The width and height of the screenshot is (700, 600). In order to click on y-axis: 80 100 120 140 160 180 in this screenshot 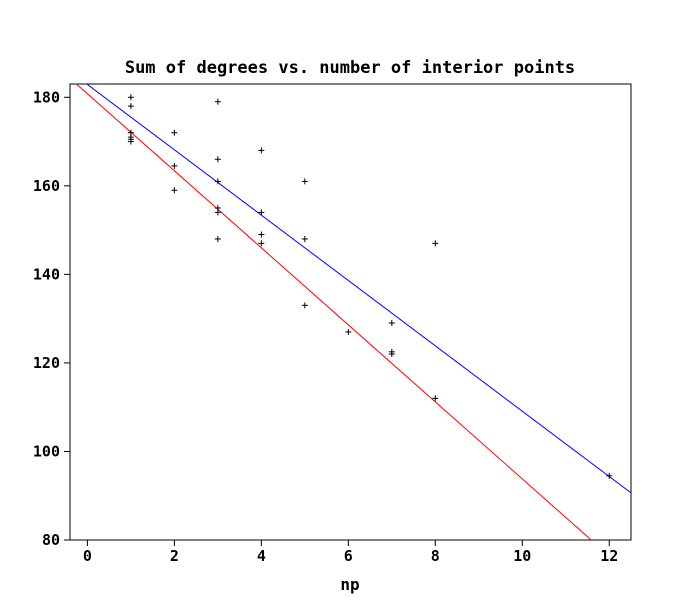, I will do `click(51, 318)`.